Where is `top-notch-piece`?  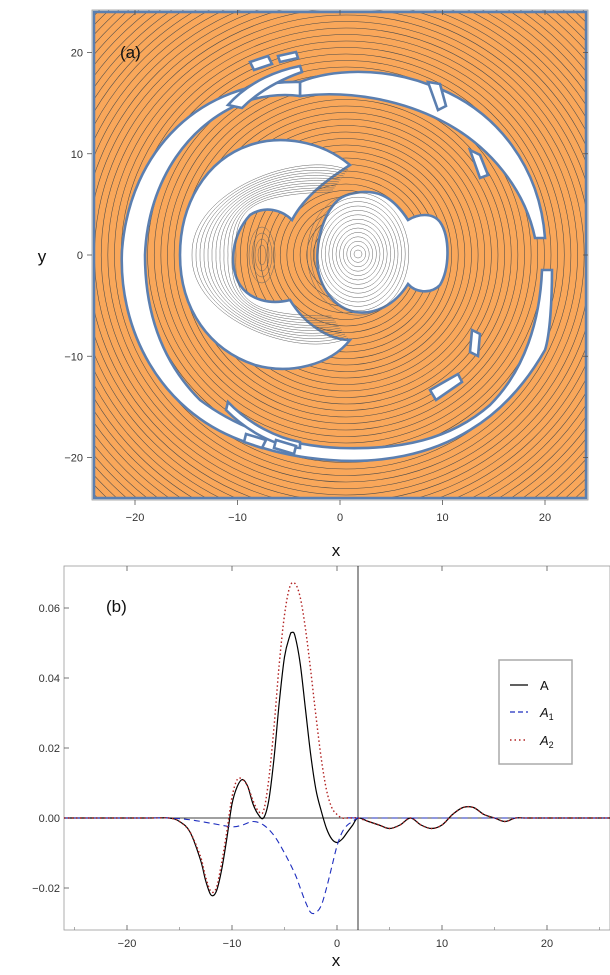
top-notch-piece is located at coordinates (261, 63).